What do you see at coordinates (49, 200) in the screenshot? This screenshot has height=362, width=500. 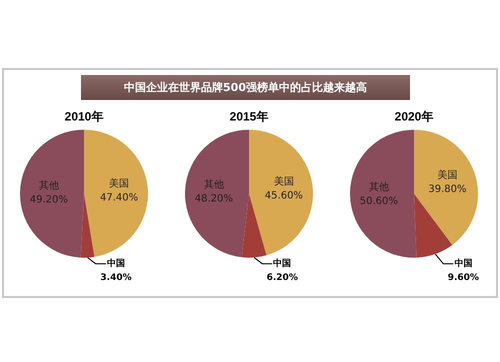 I see `data-label: 49.20%` at bounding box center [49, 200].